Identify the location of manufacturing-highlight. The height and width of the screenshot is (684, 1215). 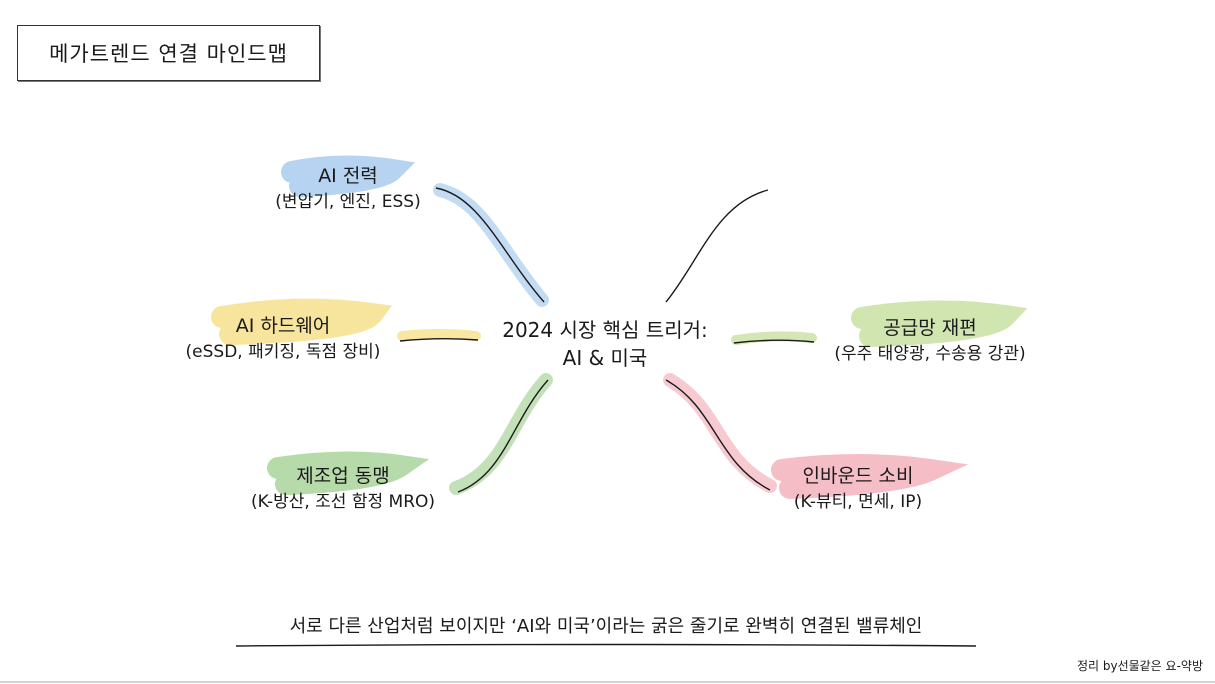
(348, 473).